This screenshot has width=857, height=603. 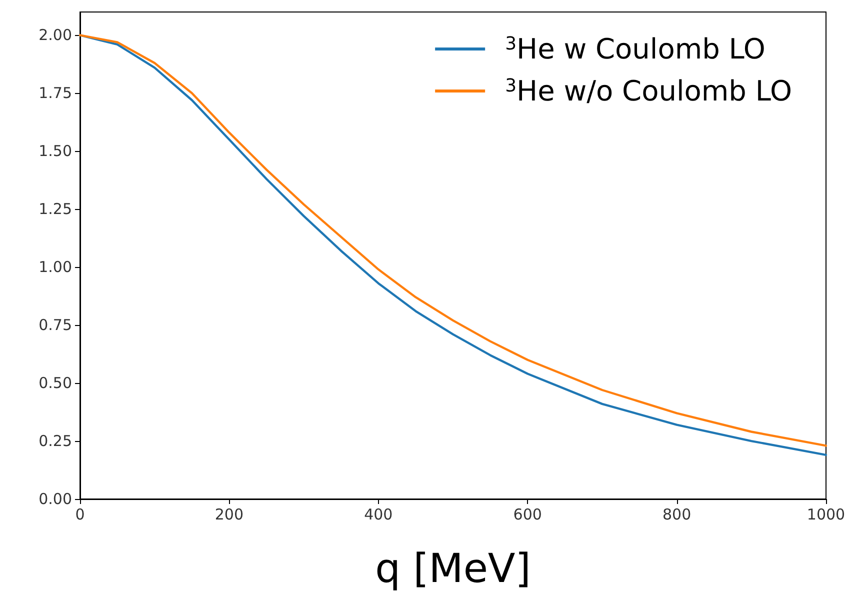 I want to click on x-tick-label: 800, so click(x=677, y=515).